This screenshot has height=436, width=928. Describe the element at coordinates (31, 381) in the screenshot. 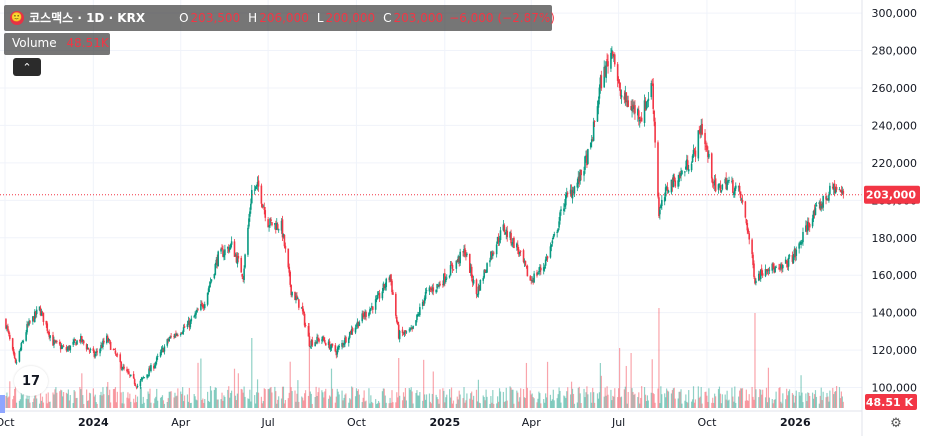

I see `tradingview-logo: 17` at that location.